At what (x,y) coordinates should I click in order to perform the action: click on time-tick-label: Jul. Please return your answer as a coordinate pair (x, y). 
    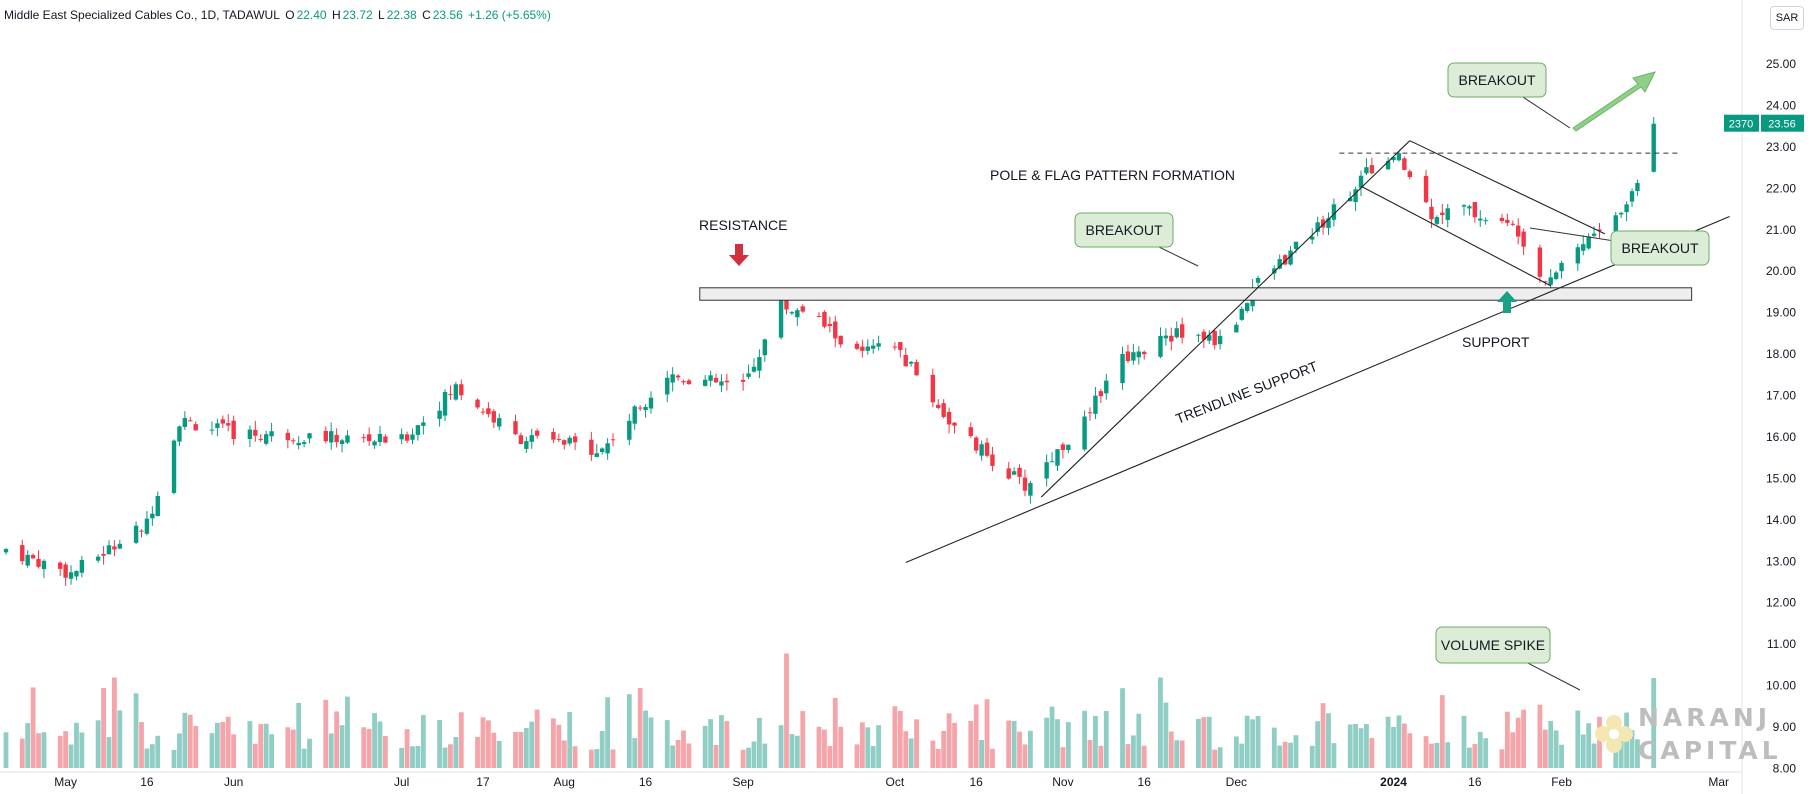
    Looking at the image, I should click on (401, 782).